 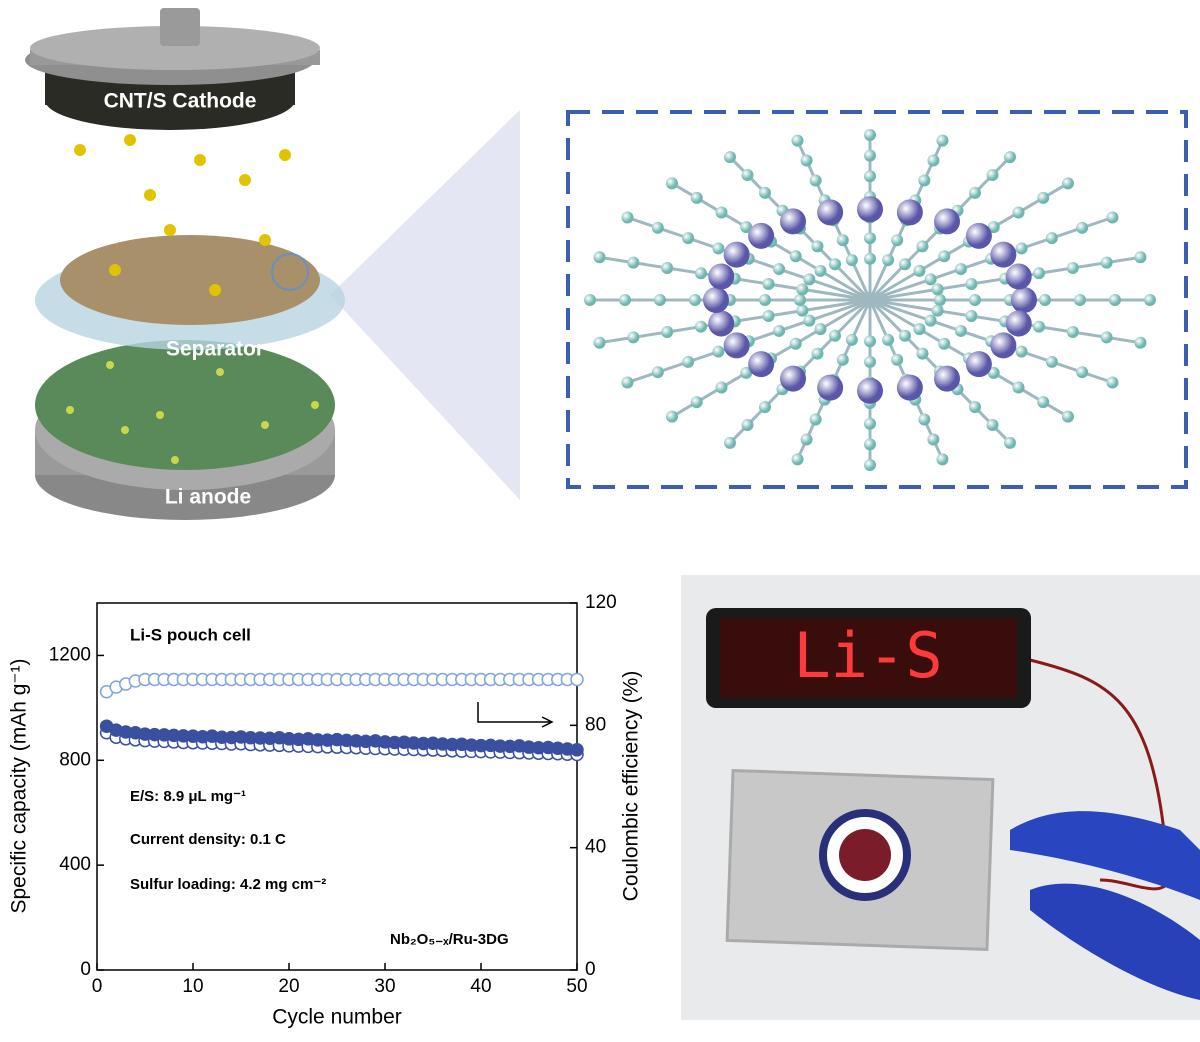 I want to click on x-tick-label: 0, so click(x=97, y=986).